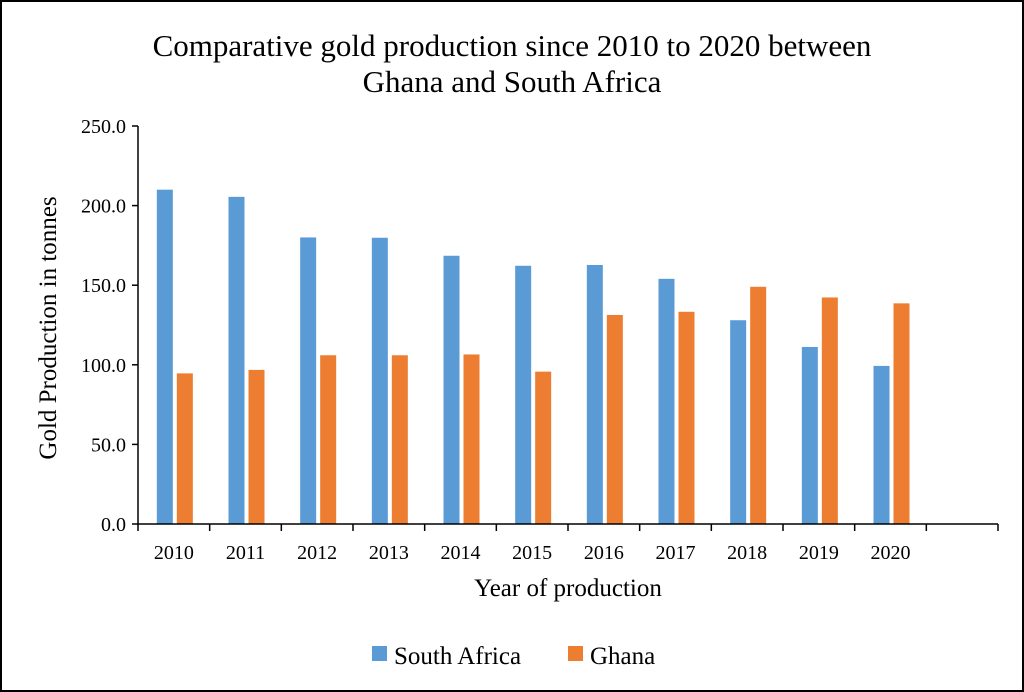 The image size is (1024, 692). Describe the element at coordinates (328, 439) in the screenshot. I see `bar-ghana-2012` at that location.